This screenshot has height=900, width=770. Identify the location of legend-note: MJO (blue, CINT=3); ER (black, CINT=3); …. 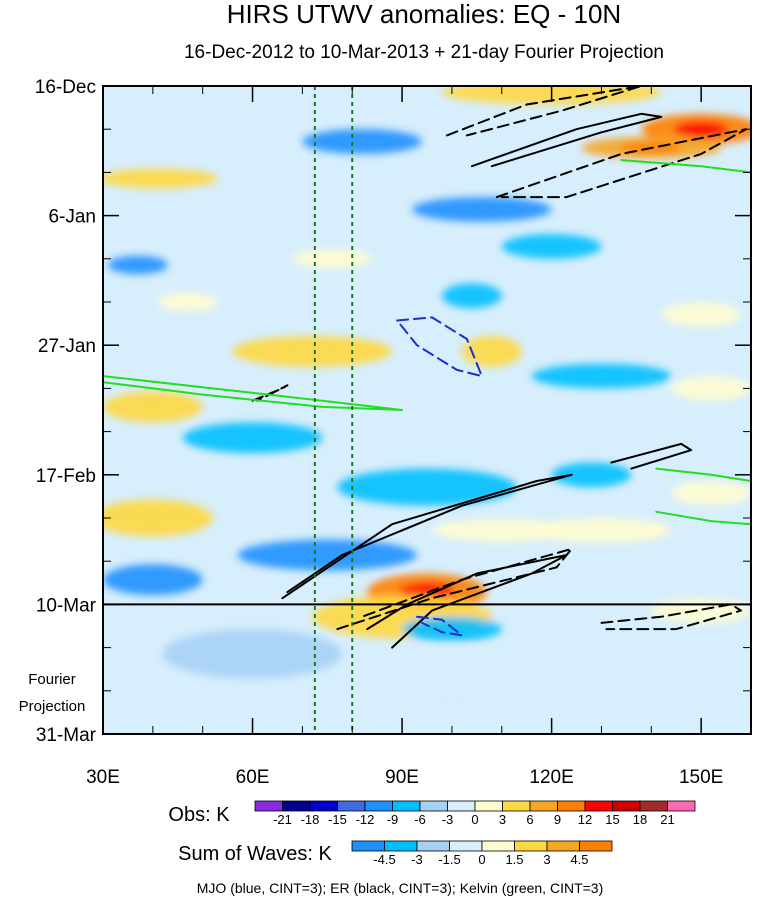
(400, 888).